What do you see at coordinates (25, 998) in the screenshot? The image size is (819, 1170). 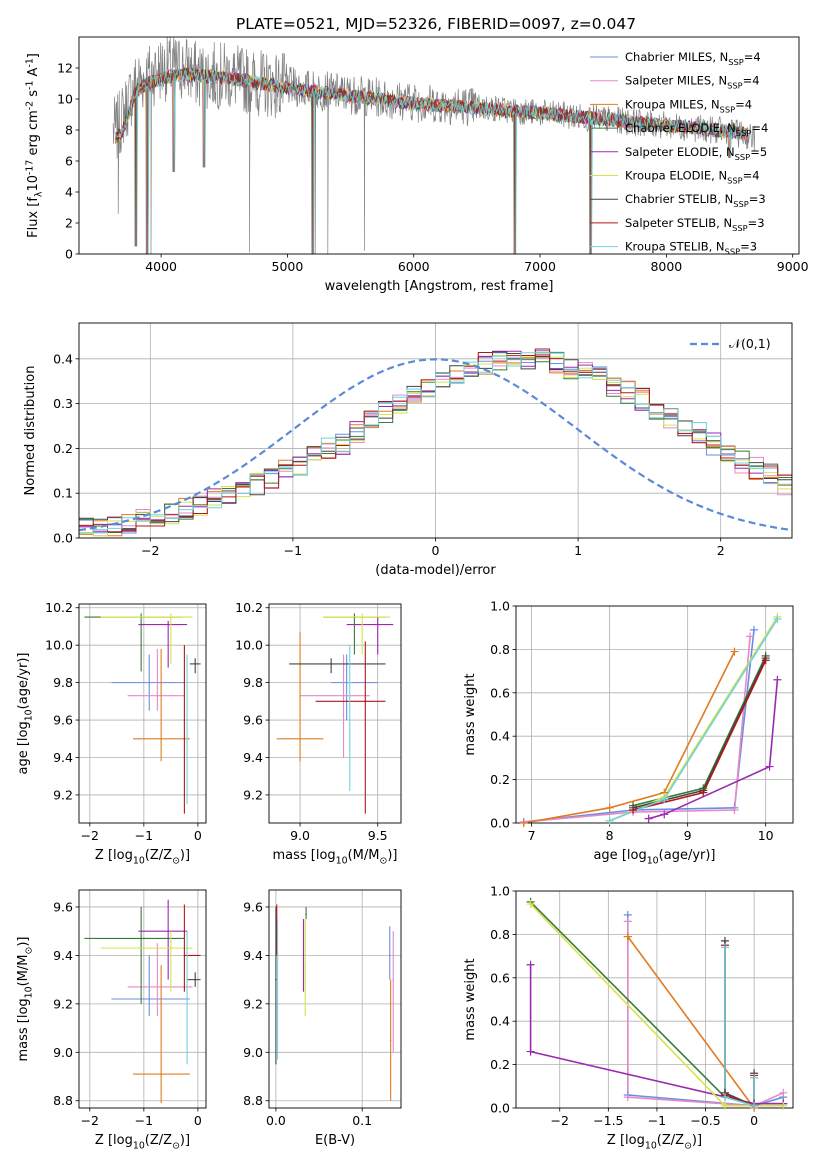 I see `y-axis-label: mass [log10(M/M⊙)]` at bounding box center [25, 998].